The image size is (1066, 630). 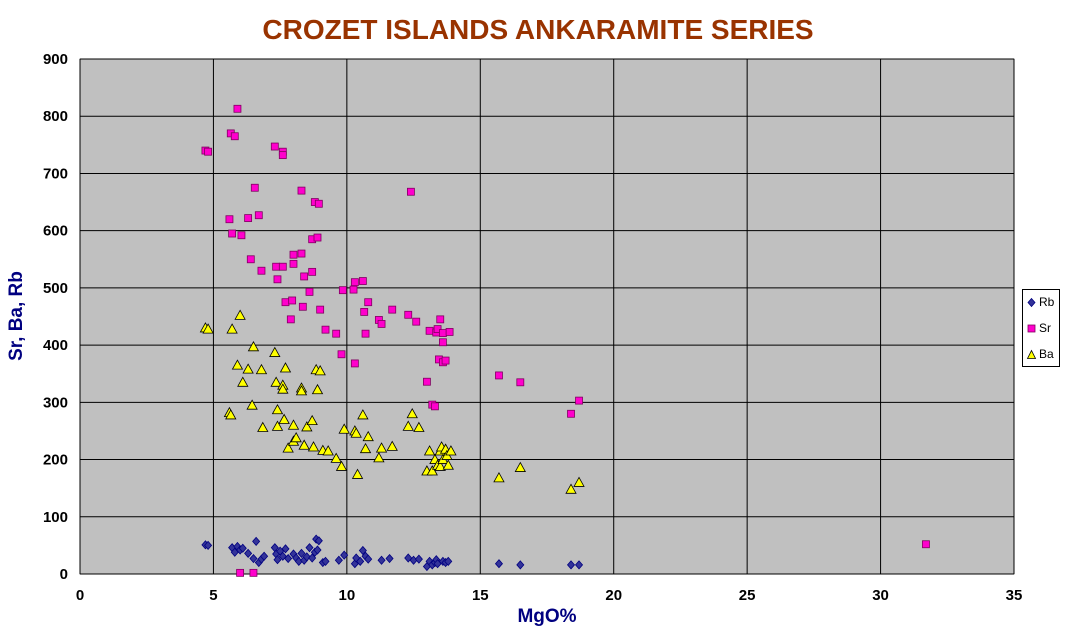 I want to click on x-tick-label: 30, so click(x=880, y=595).